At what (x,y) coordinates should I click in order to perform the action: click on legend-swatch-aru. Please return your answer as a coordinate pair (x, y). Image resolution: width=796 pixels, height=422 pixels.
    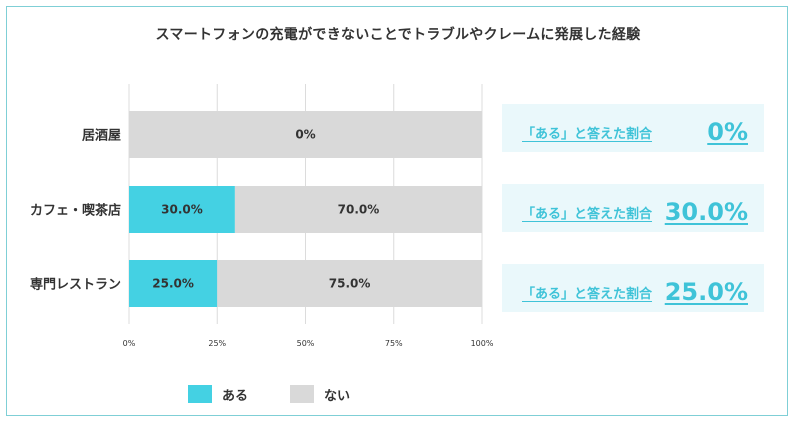
    Looking at the image, I should click on (200, 394).